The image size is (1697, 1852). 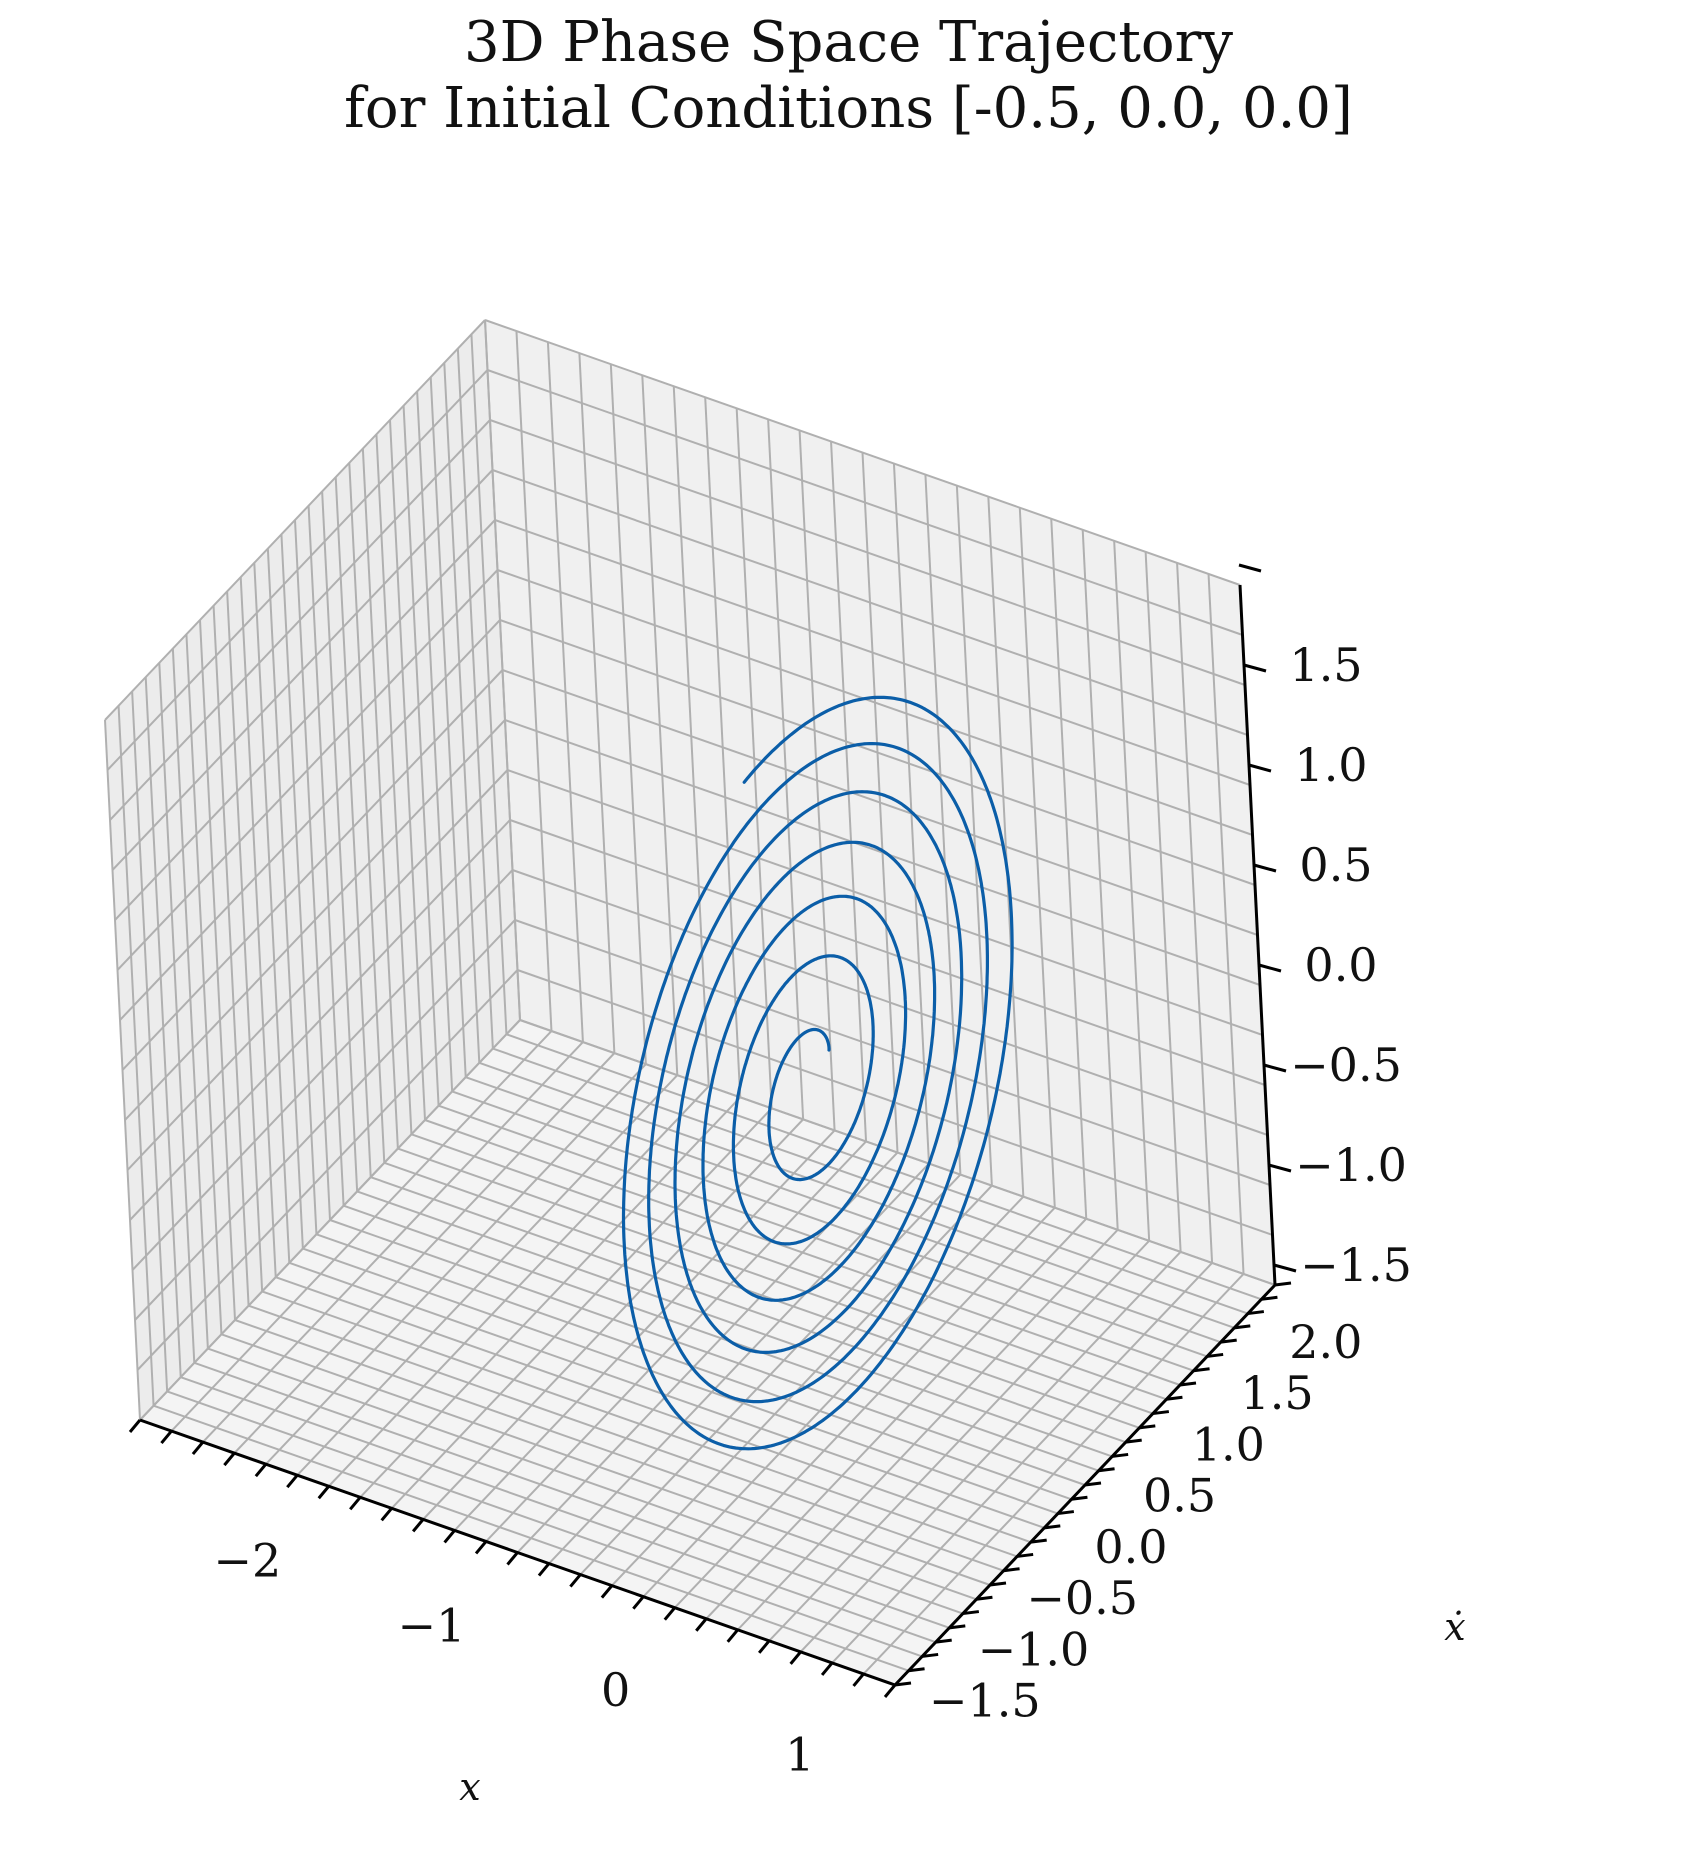 I want to click on trajectory-series, so click(x=817, y=1073).